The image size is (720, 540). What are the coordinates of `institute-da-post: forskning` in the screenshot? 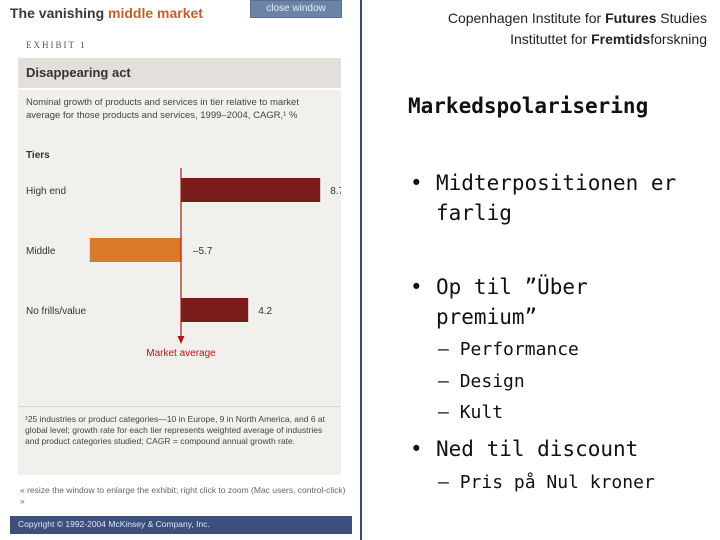 It's located at (678, 39).